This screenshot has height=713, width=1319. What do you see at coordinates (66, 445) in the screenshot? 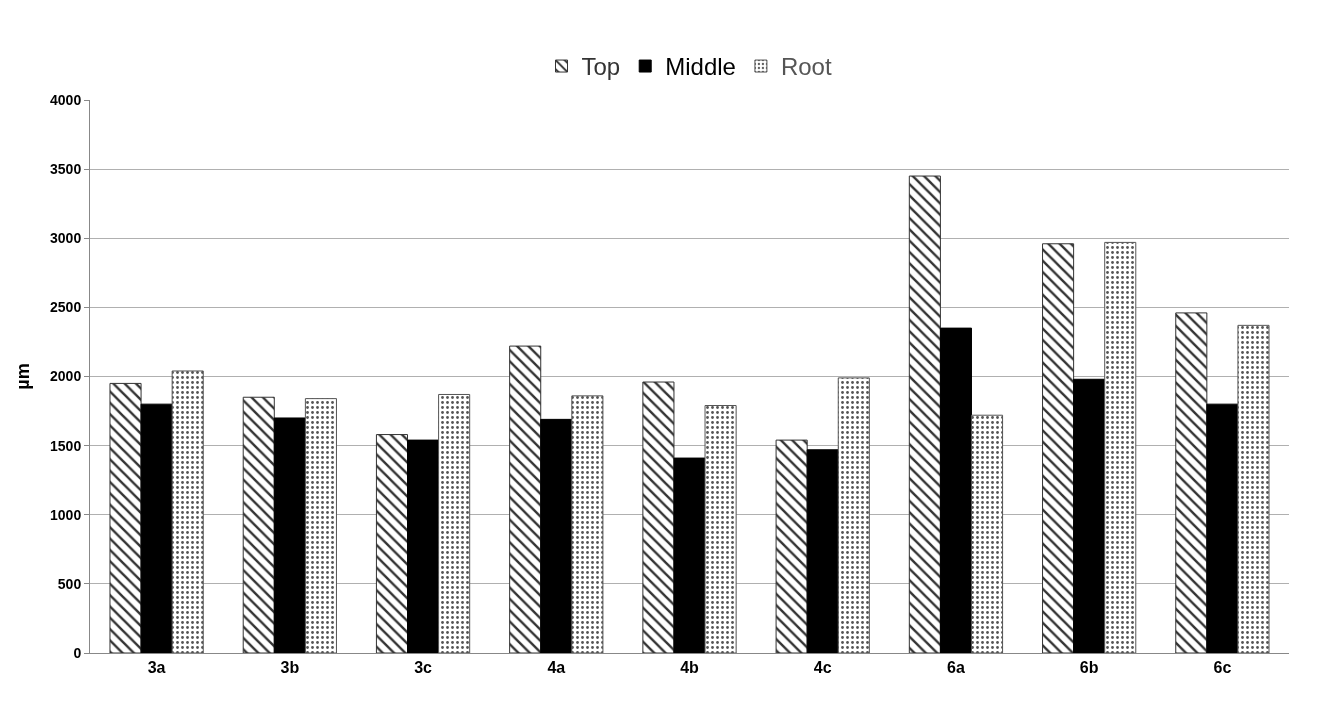
I see `y-tick-label: 1500` at bounding box center [66, 445].